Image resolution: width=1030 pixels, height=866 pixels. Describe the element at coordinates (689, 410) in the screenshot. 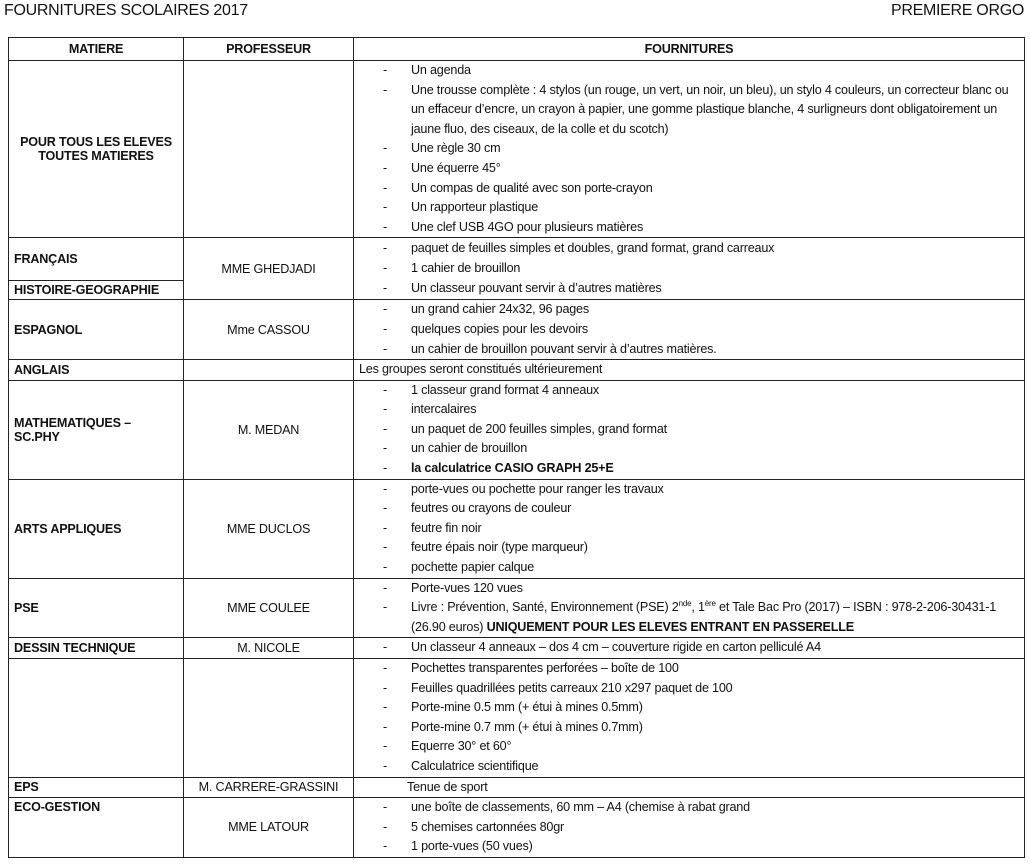

I see `supply-item: - intercalaires` at that location.